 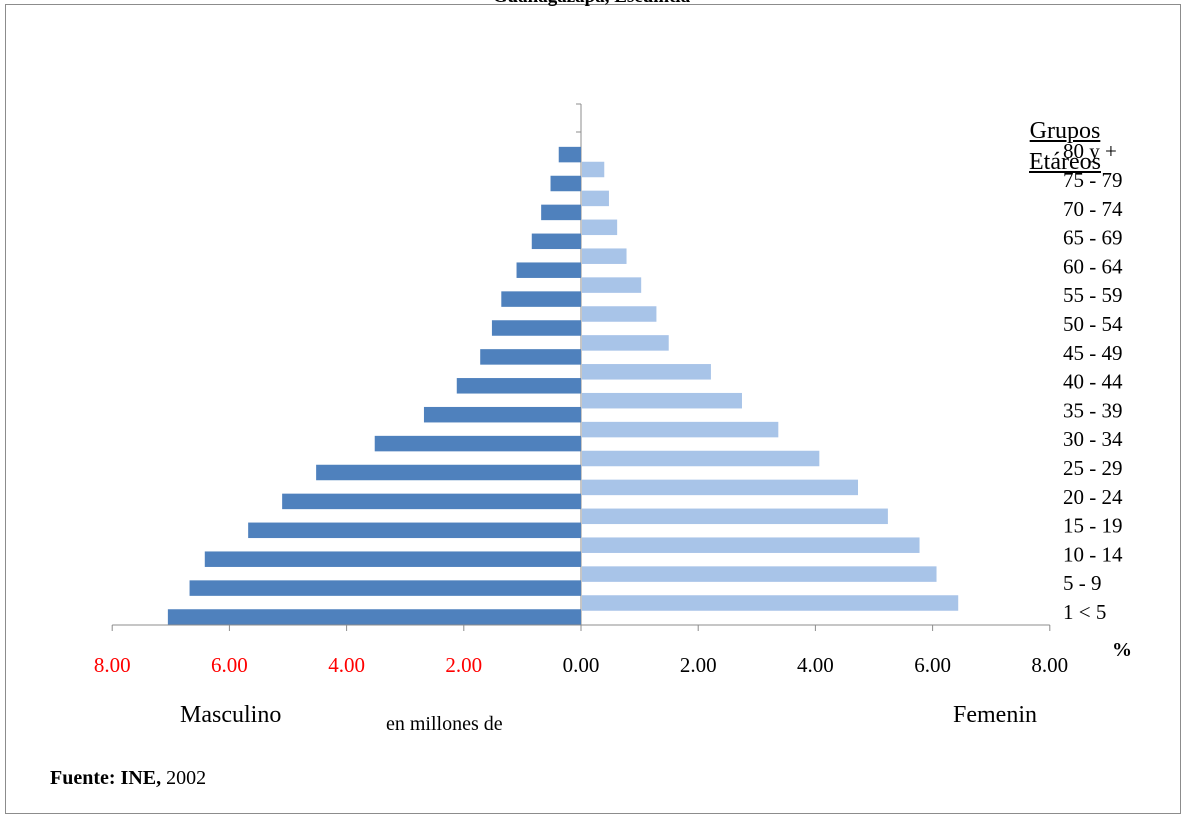 What do you see at coordinates (444, 724) in the screenshot?
I see `units-label: en millones de` at bounding box center [444, 724].